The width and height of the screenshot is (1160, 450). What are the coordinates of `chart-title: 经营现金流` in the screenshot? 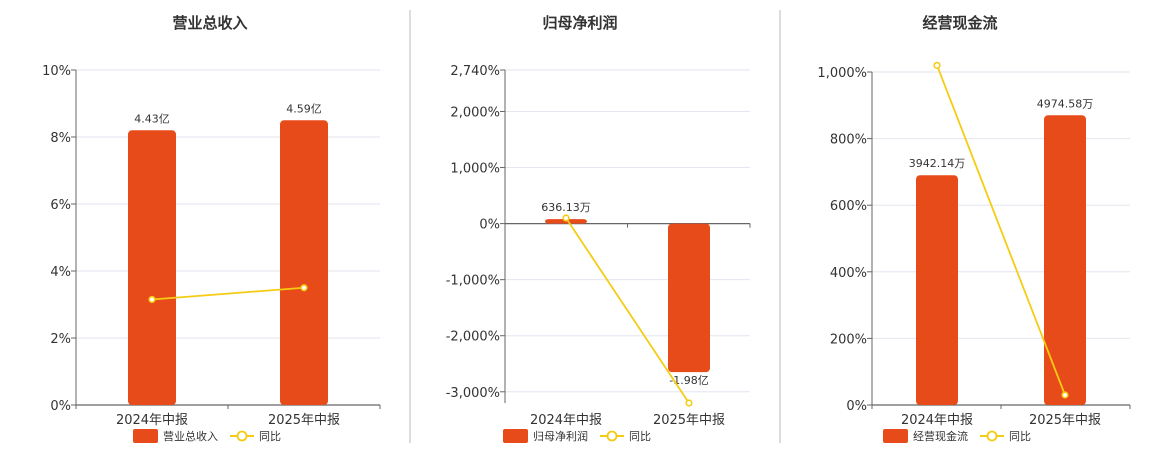 It's located at (959, 23).